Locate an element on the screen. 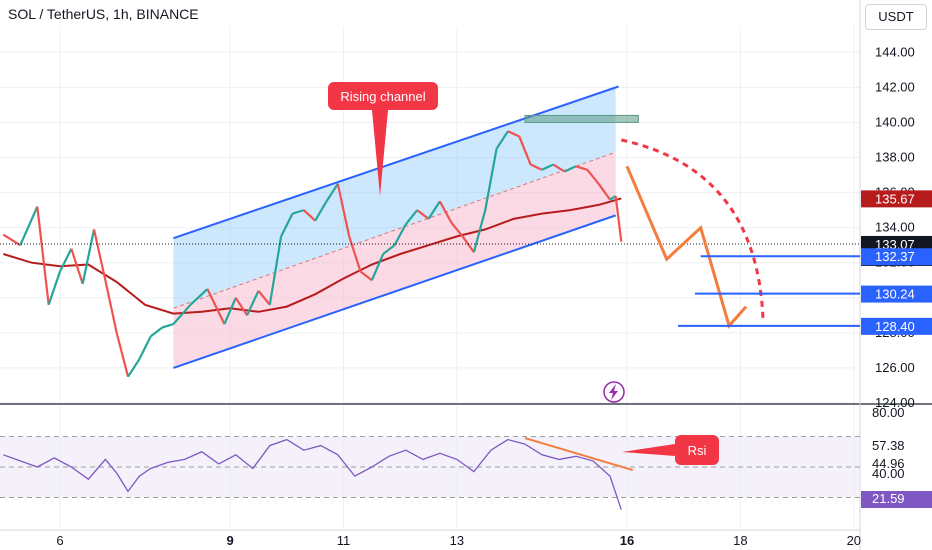  level-lines is located at coordinates (769, 291).